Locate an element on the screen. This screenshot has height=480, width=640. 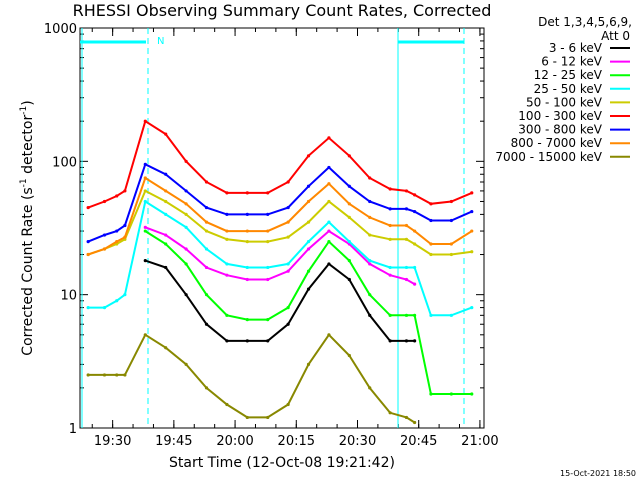
legend-label: 50 - 100 keV is located at coordinates (564, 102).